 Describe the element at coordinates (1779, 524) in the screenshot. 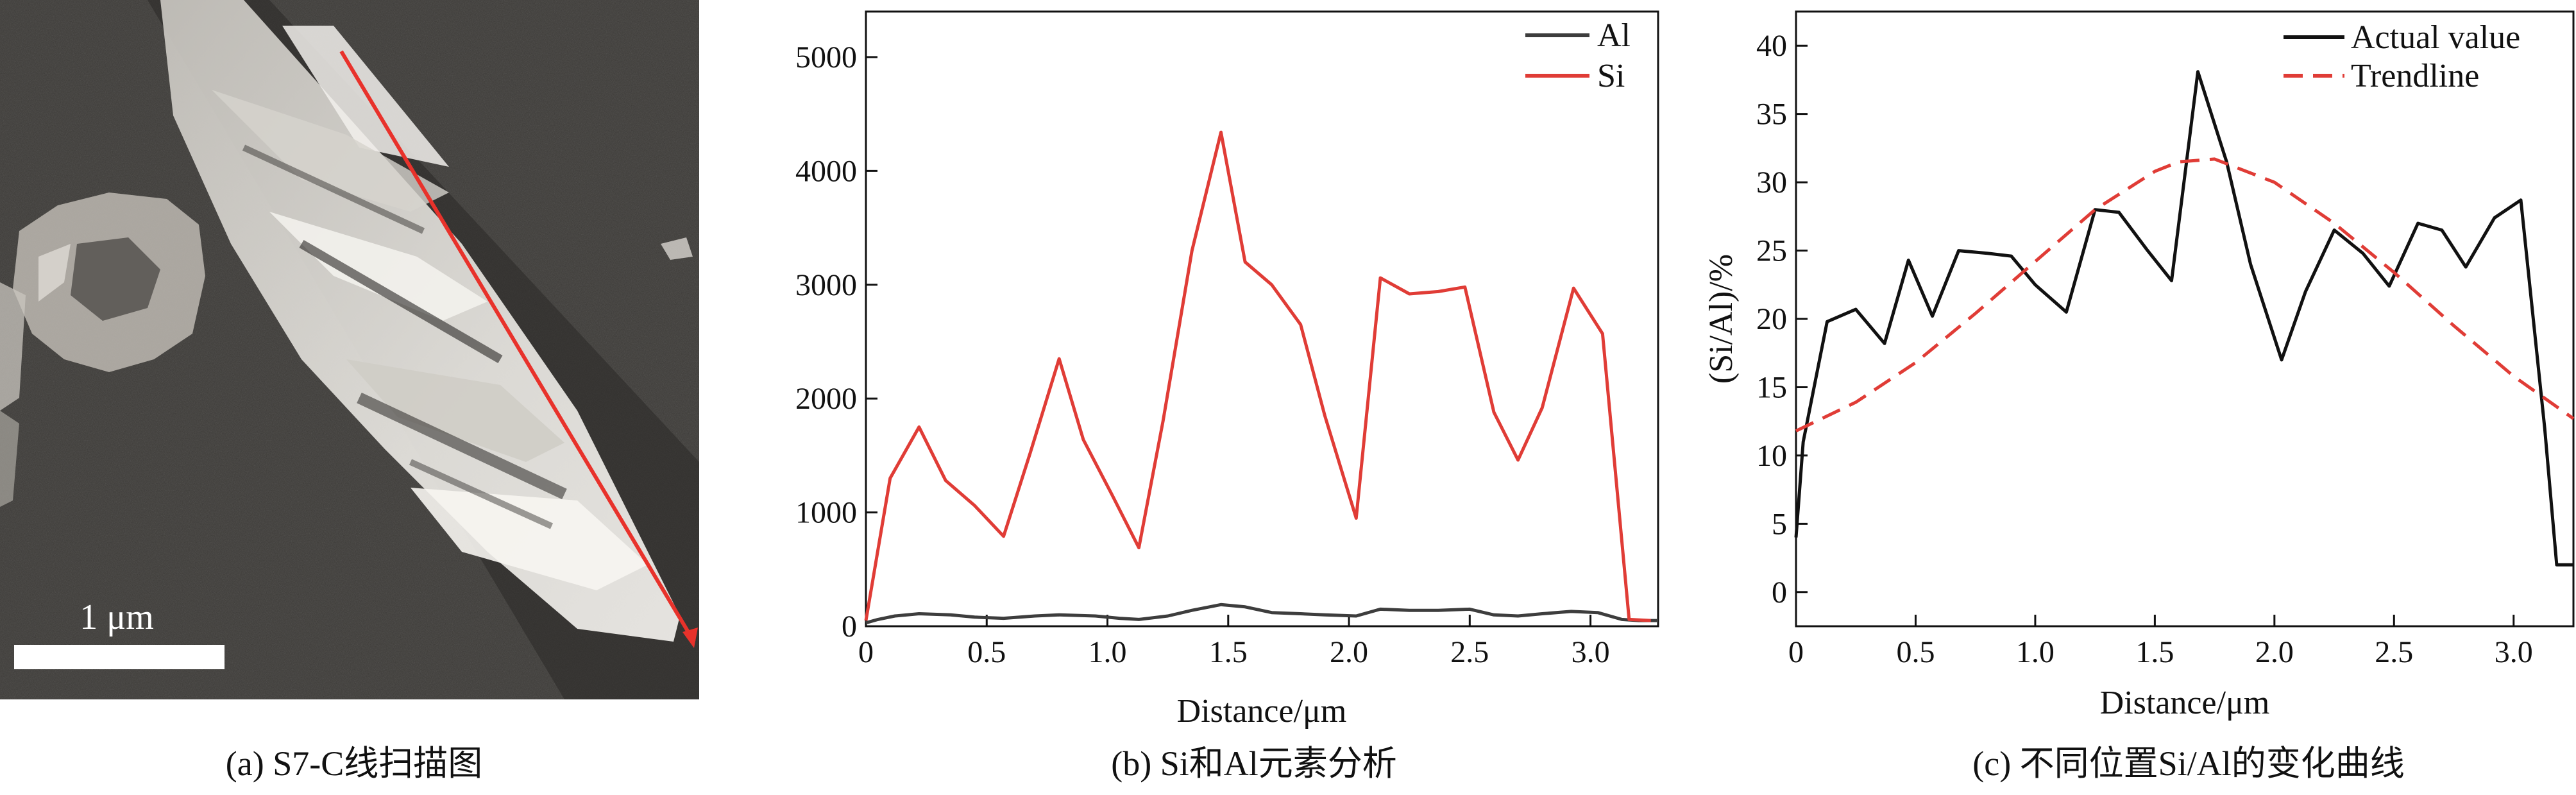

I see `y-tick-label: 5` at that location.